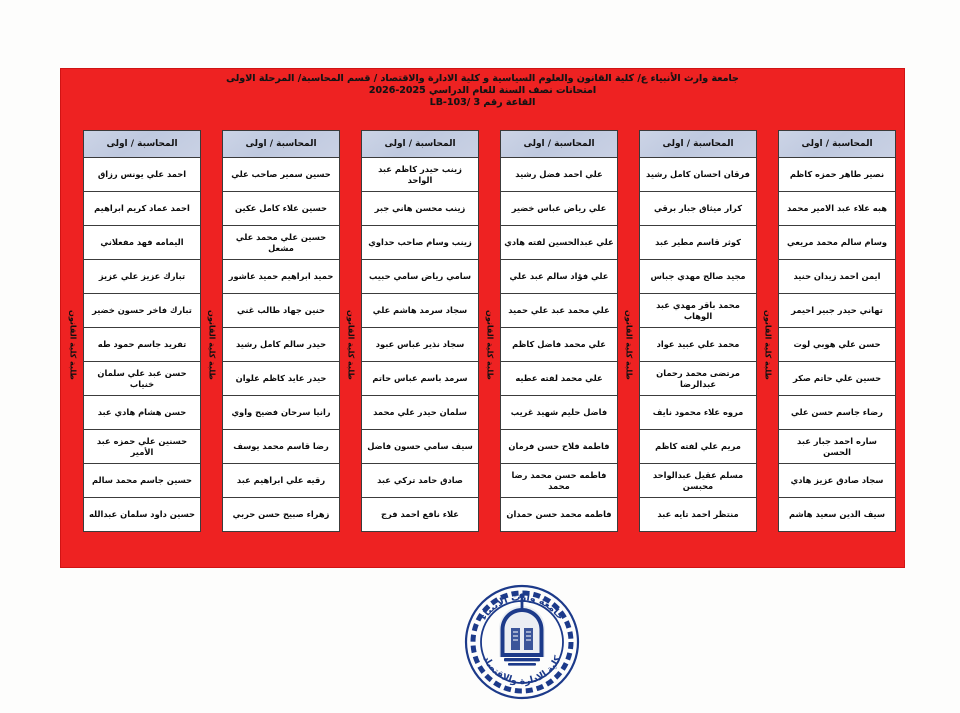 Image resolution: width=960 pixels, height=713 pixels. Describe the element at coordinates (698, 311) in the screenshot. I see `student-cell: محمد باقر مهدي عبد الوهاب` at that location.